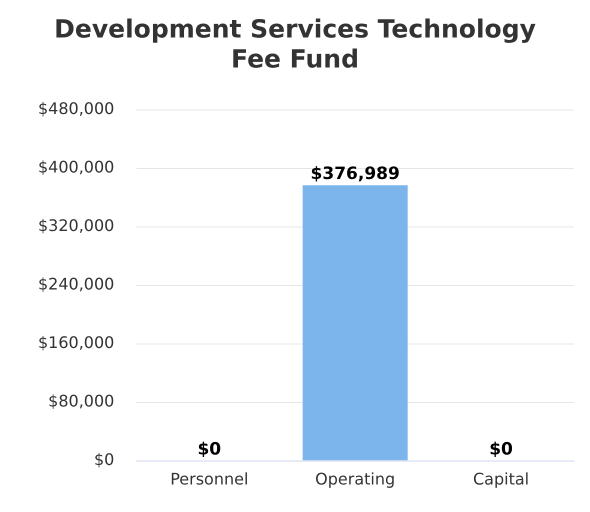 This screenshot has height=512, width=590. Describe the element at coordinates (355, 174) in the screenshot. I see `data-label: $376,989` at that location.